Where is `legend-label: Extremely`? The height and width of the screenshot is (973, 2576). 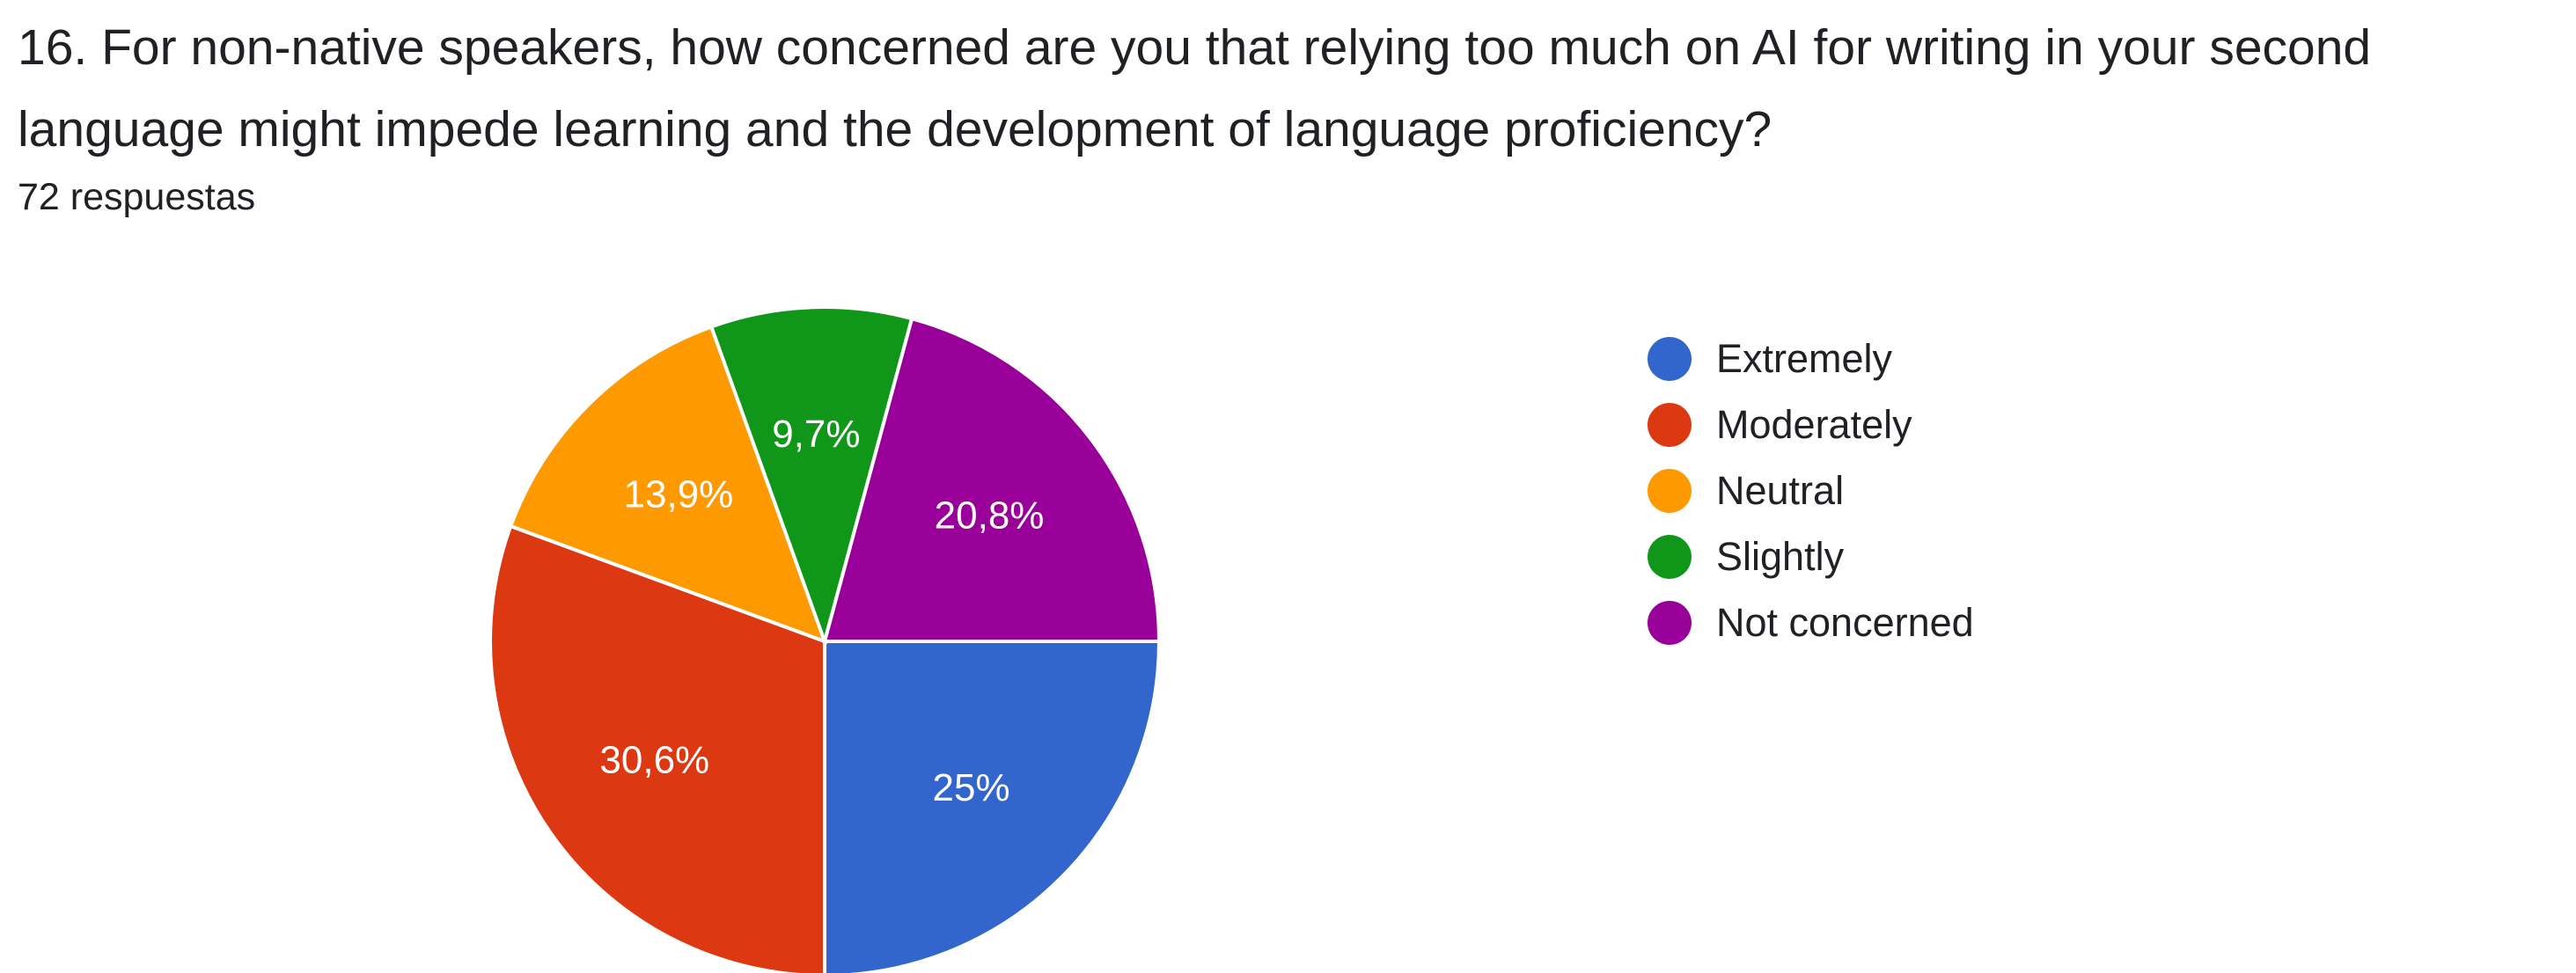
legend-label: Extremely is located at coordinates (1804, 358).